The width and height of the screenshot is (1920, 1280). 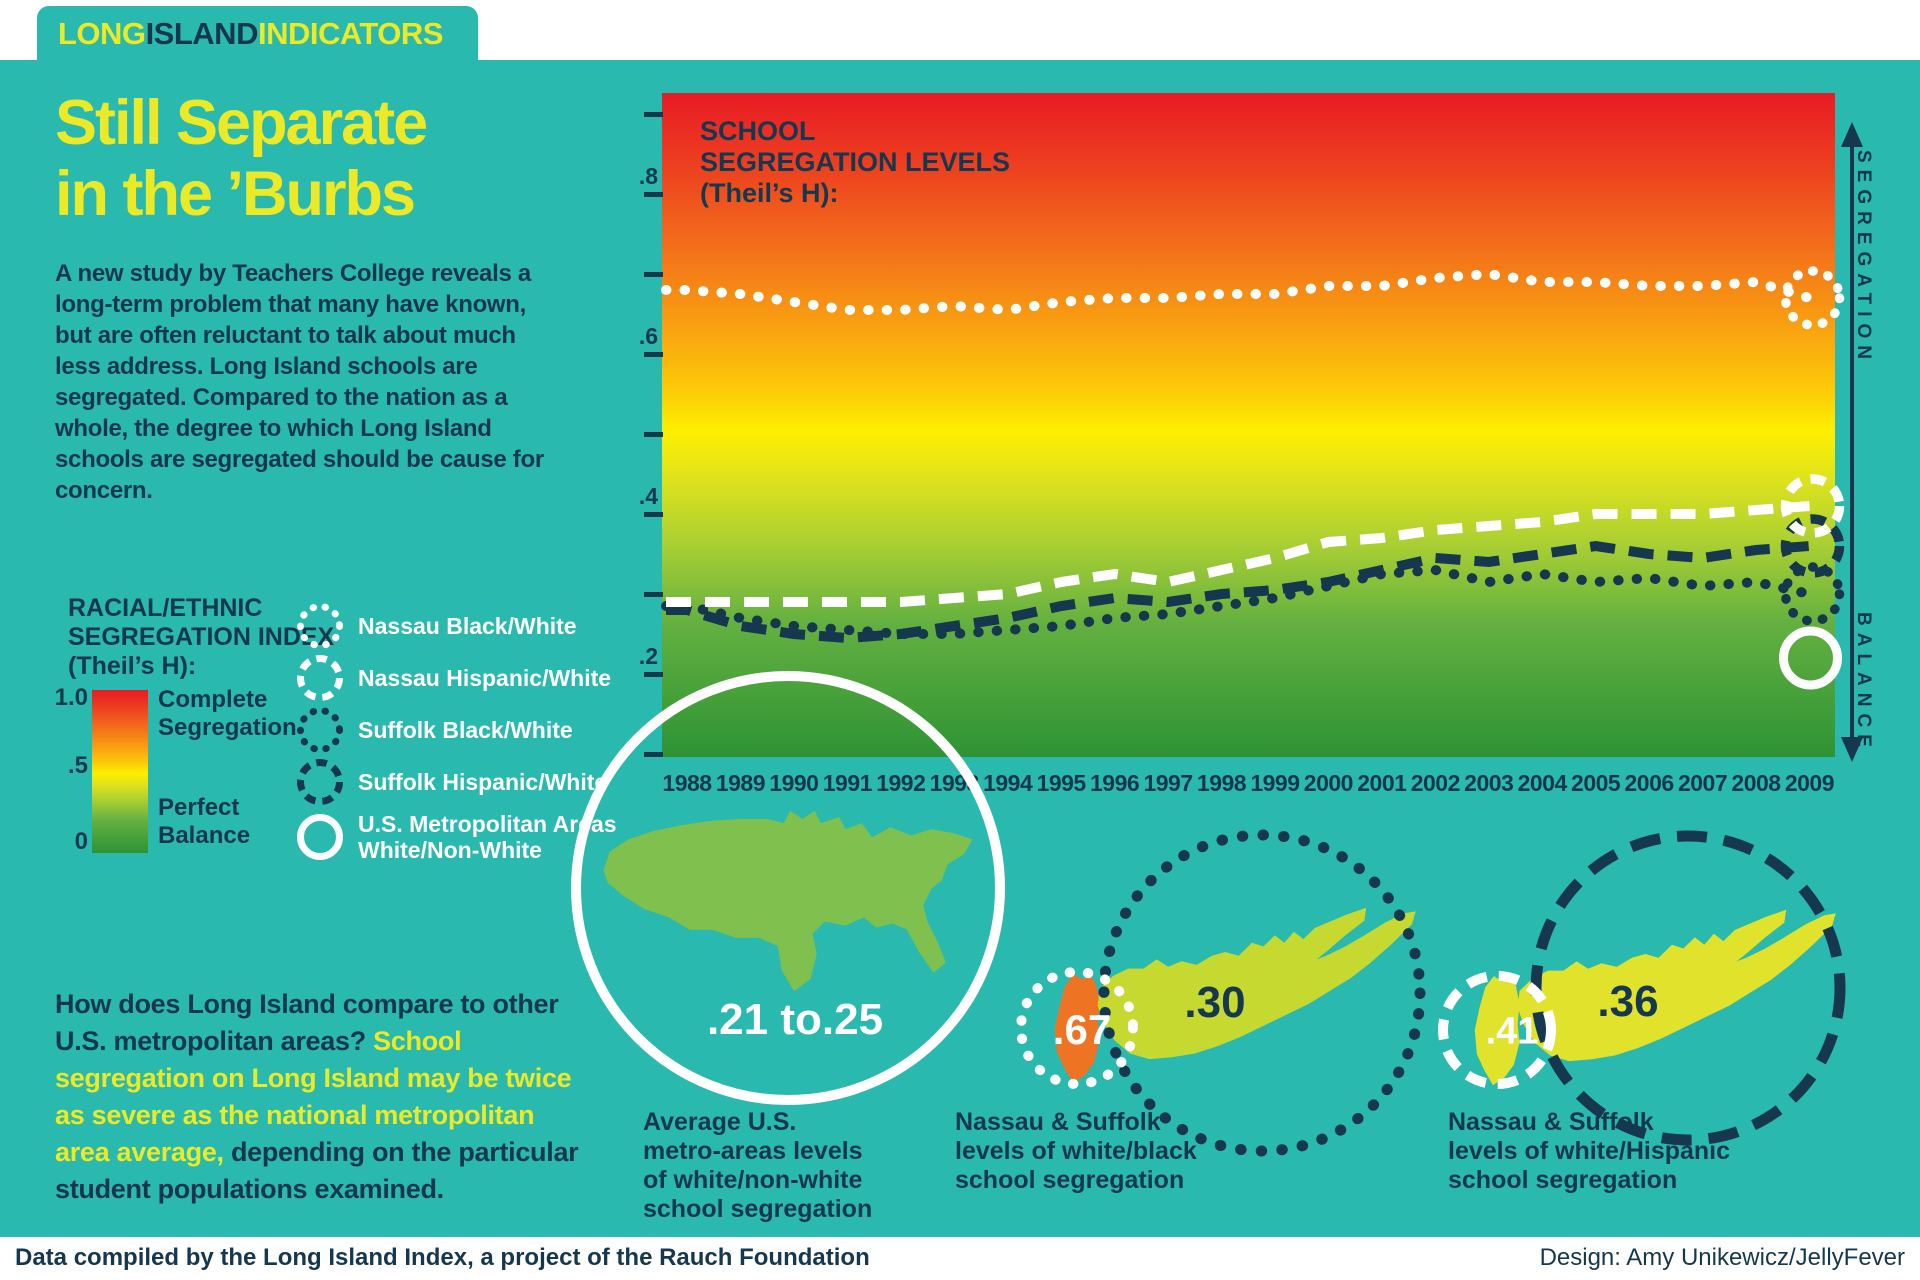 I want to click on x-tick-label: 2009, so click(x=1809, y=783).